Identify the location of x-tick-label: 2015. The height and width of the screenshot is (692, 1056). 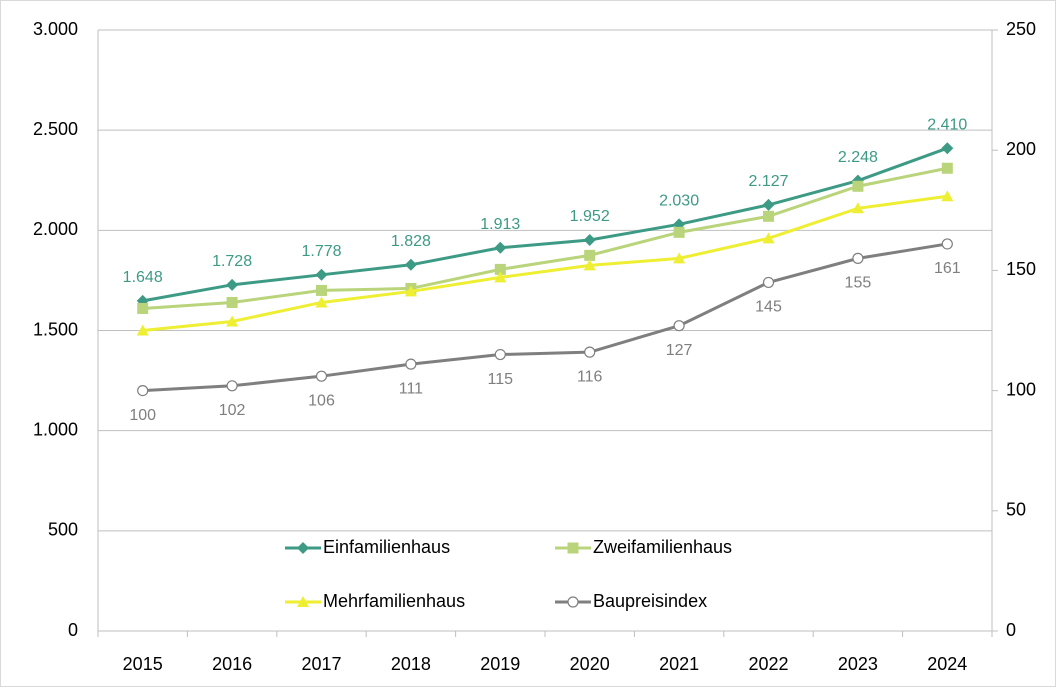
(143, 664).